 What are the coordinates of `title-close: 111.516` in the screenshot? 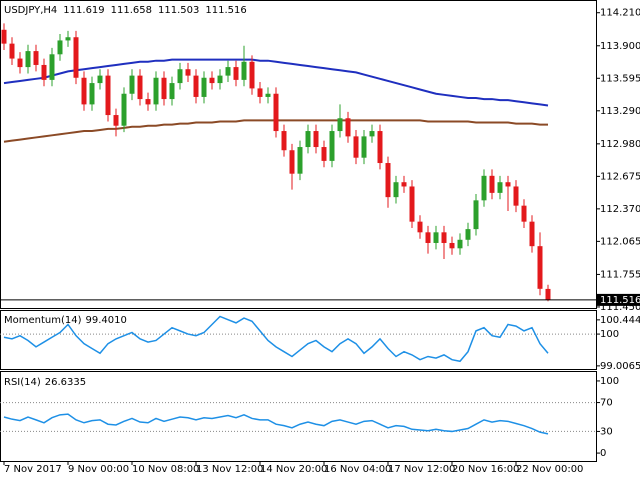 It's located at (225, 10).